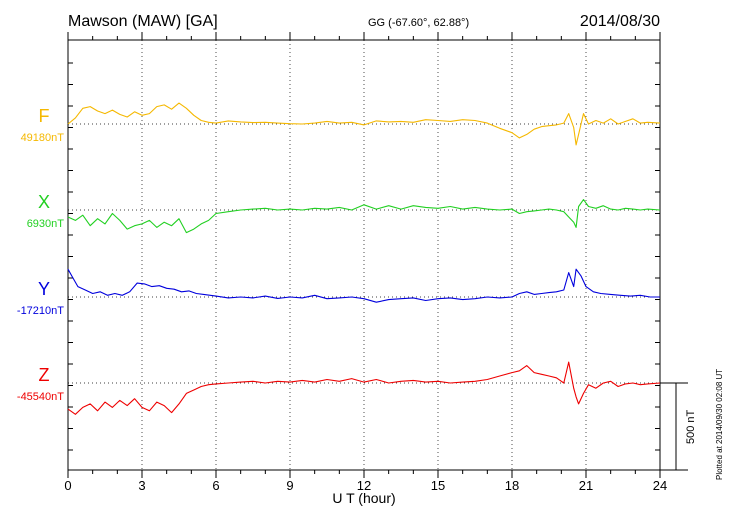  I want to click on series-name-f: F, so click(44, 116).